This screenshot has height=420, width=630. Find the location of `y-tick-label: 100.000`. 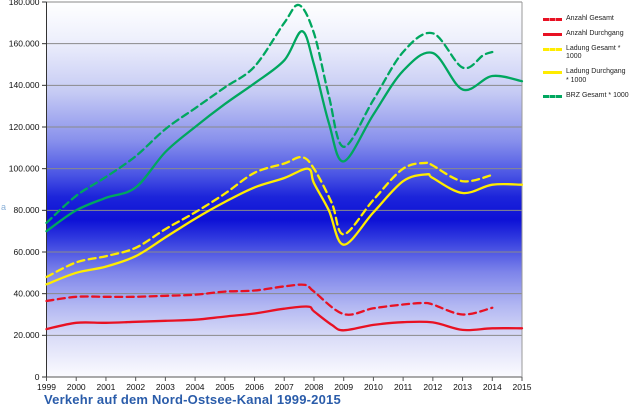

y-tick-label: 100.000 is located at coordinates (24, 168).